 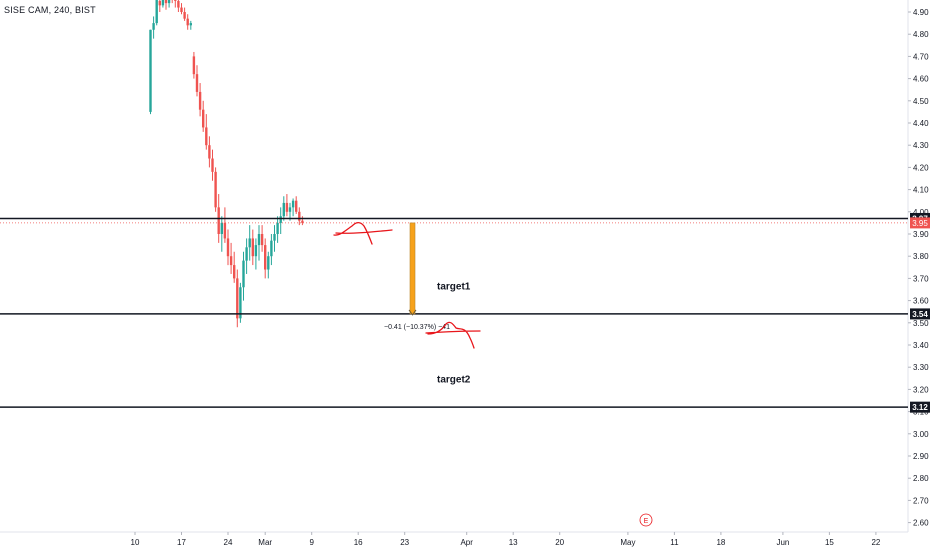 I want to click on price-level-tag-label: 3.12, so click(x=920, y=407).